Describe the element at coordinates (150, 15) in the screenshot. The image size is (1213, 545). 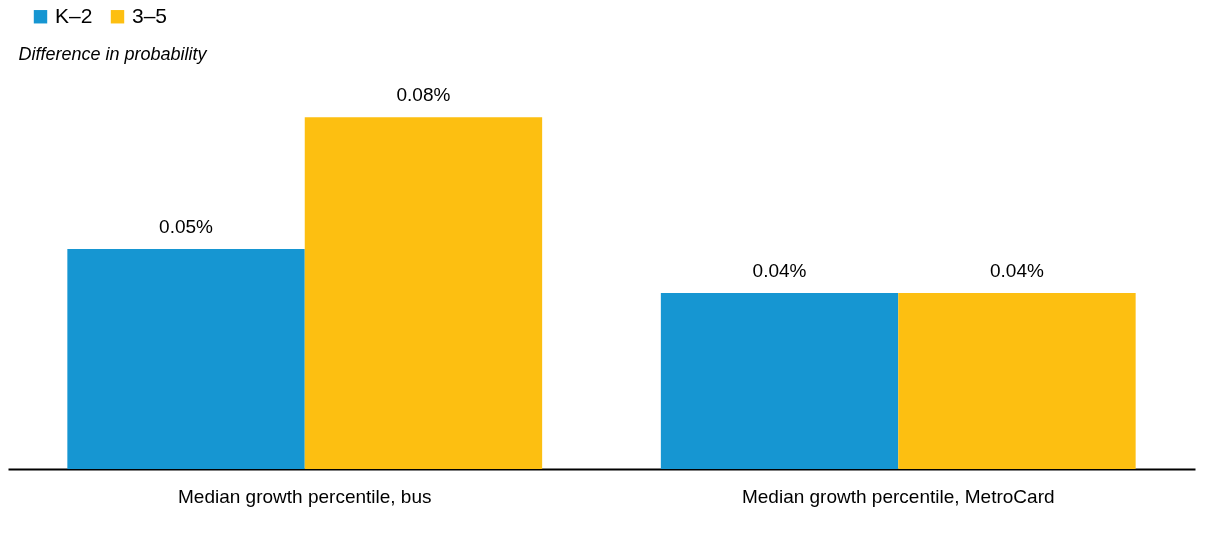
I see `legend-label: 3–5` at that location.